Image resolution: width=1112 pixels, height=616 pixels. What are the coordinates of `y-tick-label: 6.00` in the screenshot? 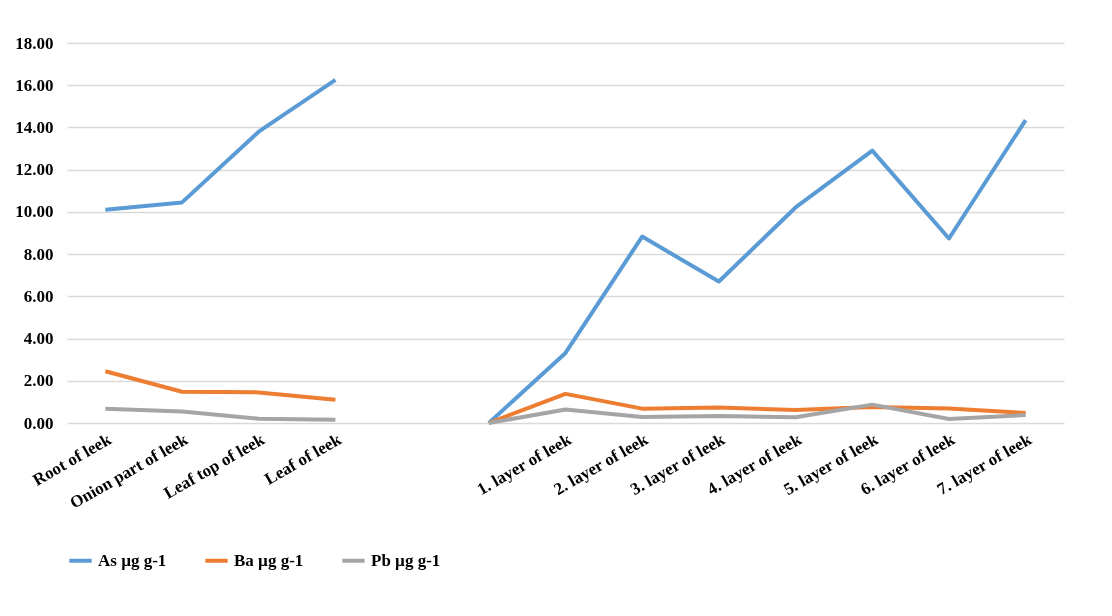 It's located at (38, 296).